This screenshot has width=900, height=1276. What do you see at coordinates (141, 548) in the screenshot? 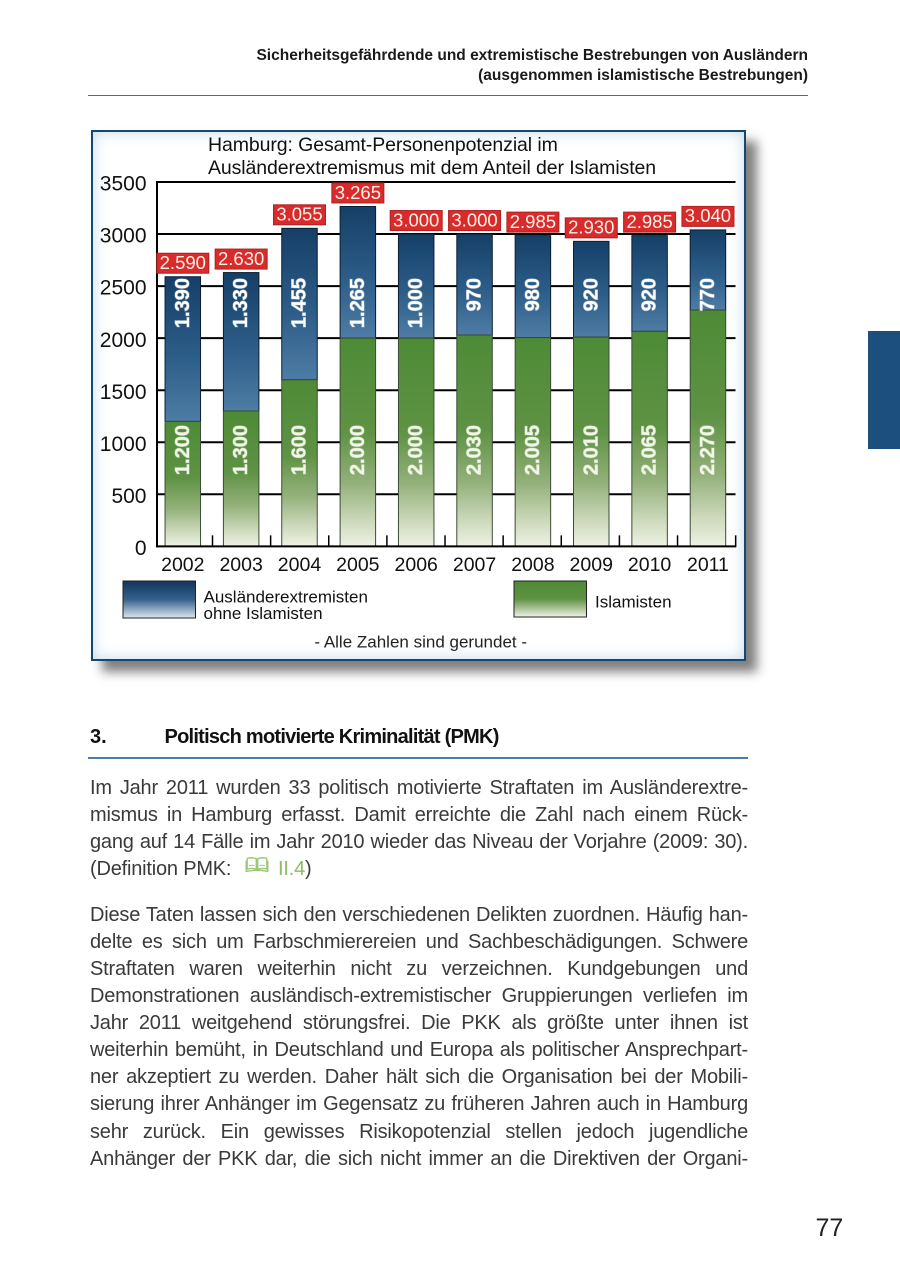
I see `svg-text: 0` at bounding box center [141, 548].